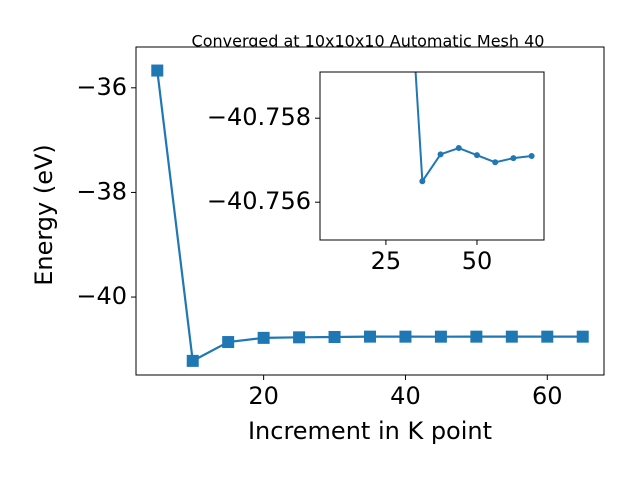 This screenshot has height=480, width=640. I want to click on y-tick-label: −40, so click(101, 296).